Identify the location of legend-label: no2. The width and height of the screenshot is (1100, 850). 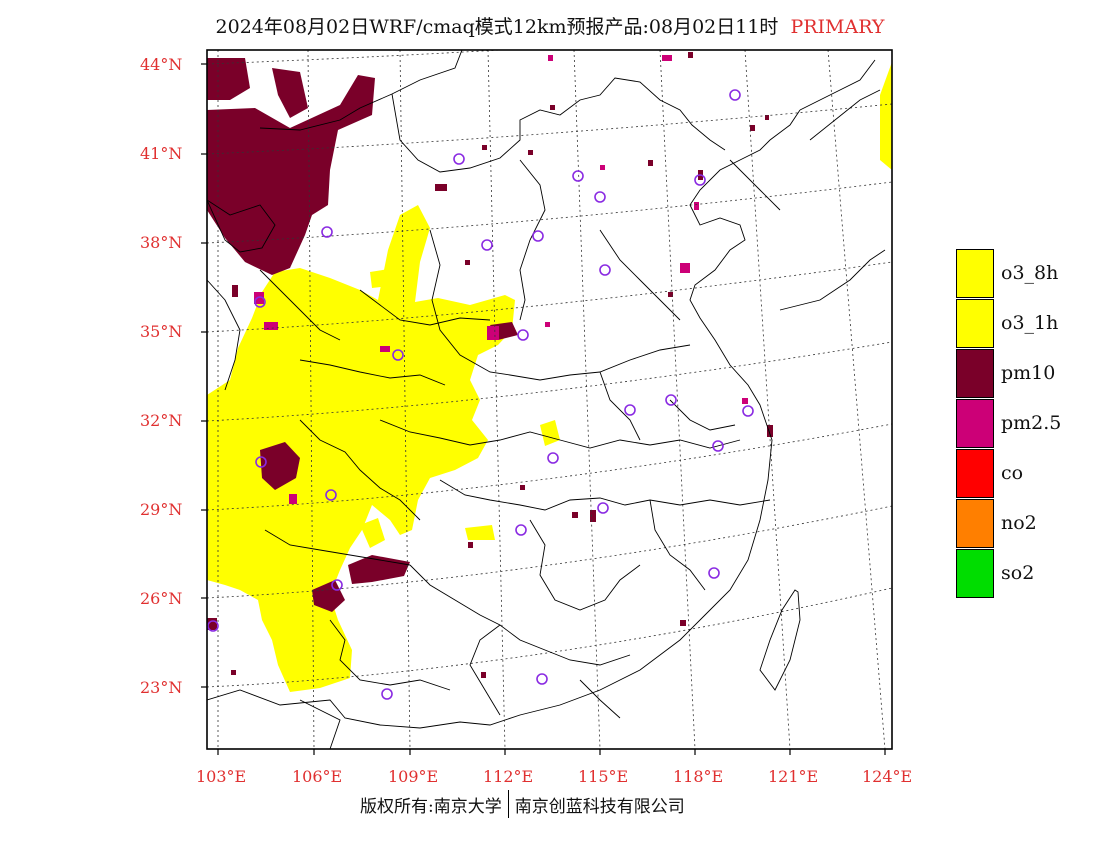
(1019, 523).